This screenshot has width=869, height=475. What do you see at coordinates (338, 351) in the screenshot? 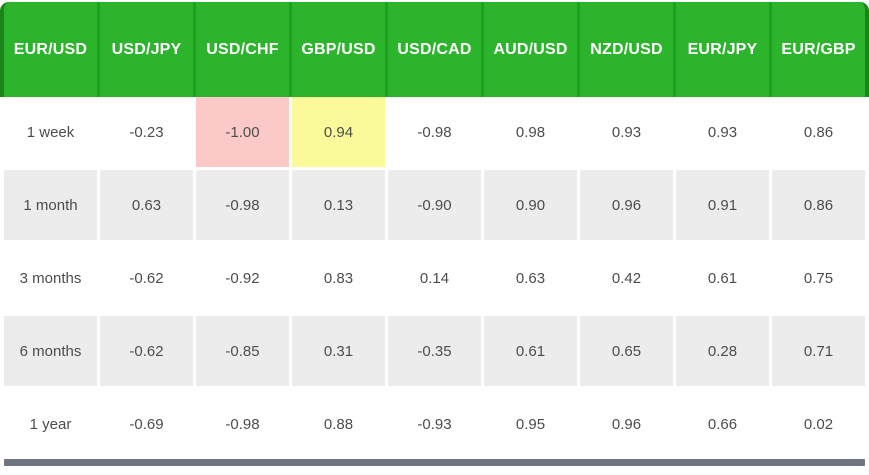
I see `correlation-cell: 0.31` at bounding box center [338, 351].